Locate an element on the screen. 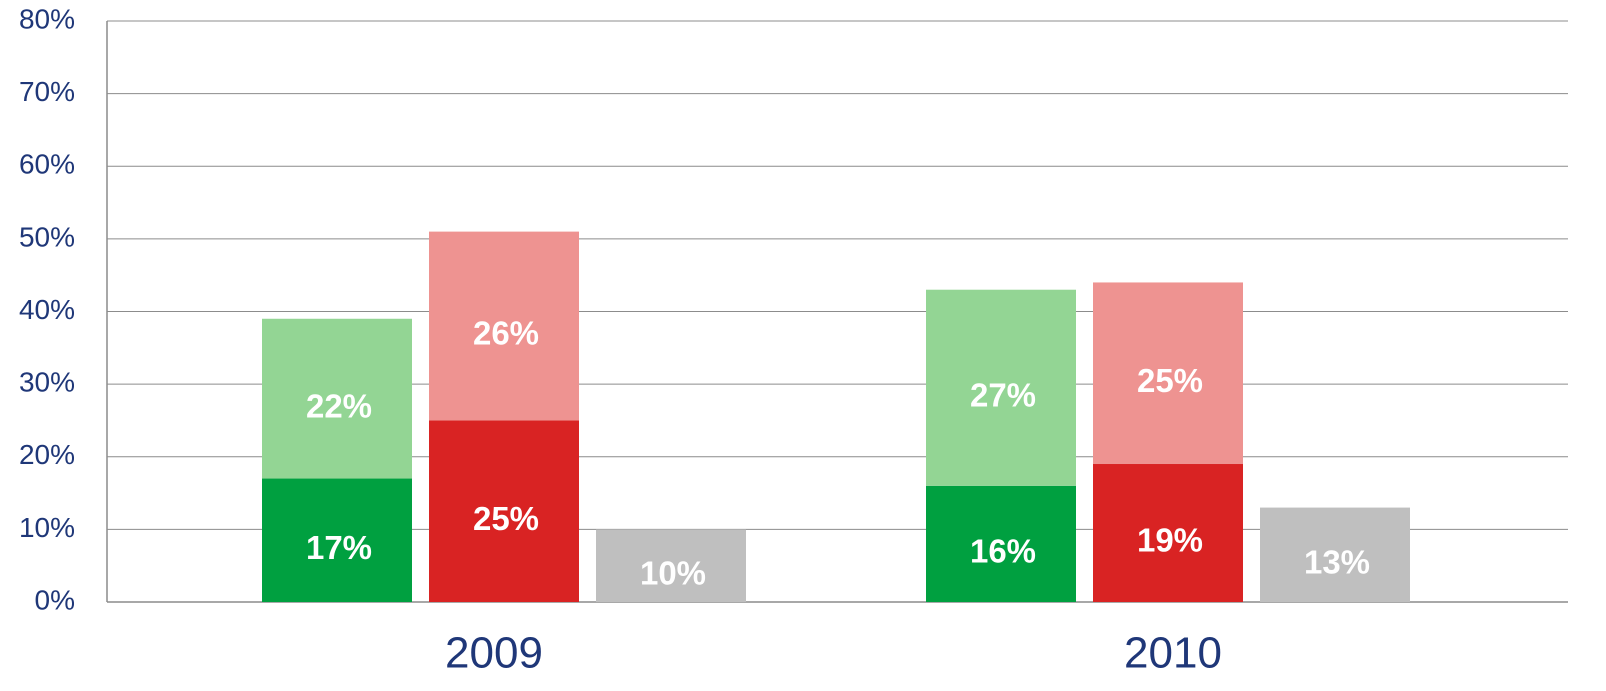 This screenshot has height=691, width=1606. value-label: 19% is located at coordinates (1170, 540).